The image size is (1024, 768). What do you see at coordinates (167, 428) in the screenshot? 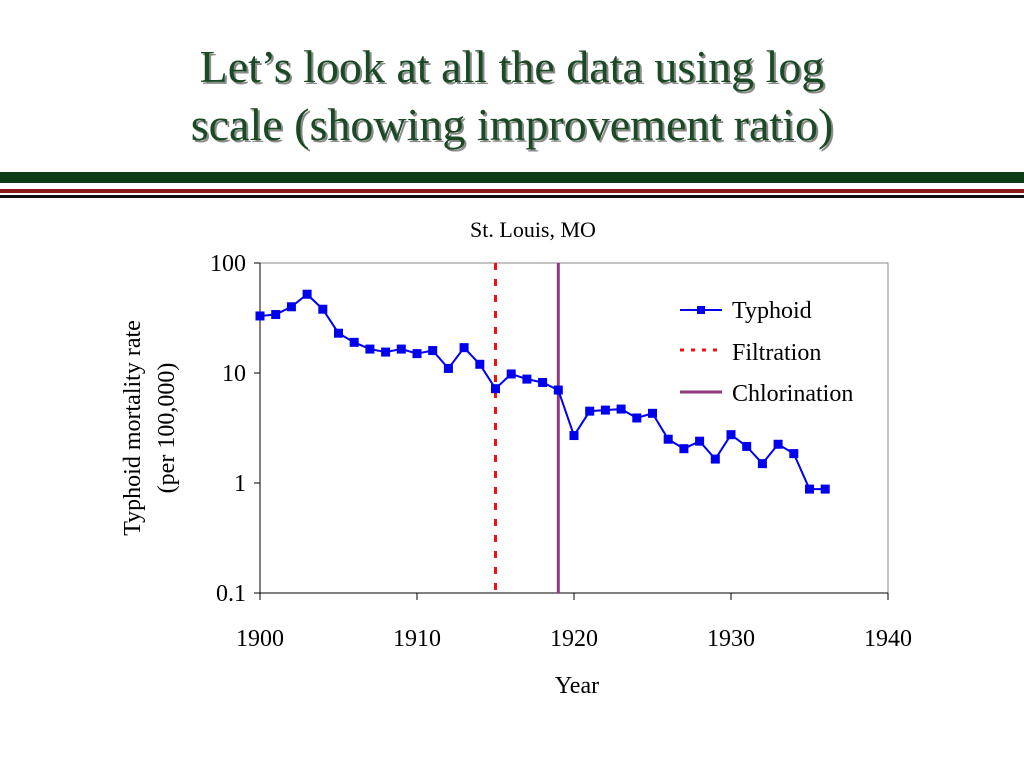
I see `y-axis-title-line-2: (per 100,000)` at bounding box center [167, 428].